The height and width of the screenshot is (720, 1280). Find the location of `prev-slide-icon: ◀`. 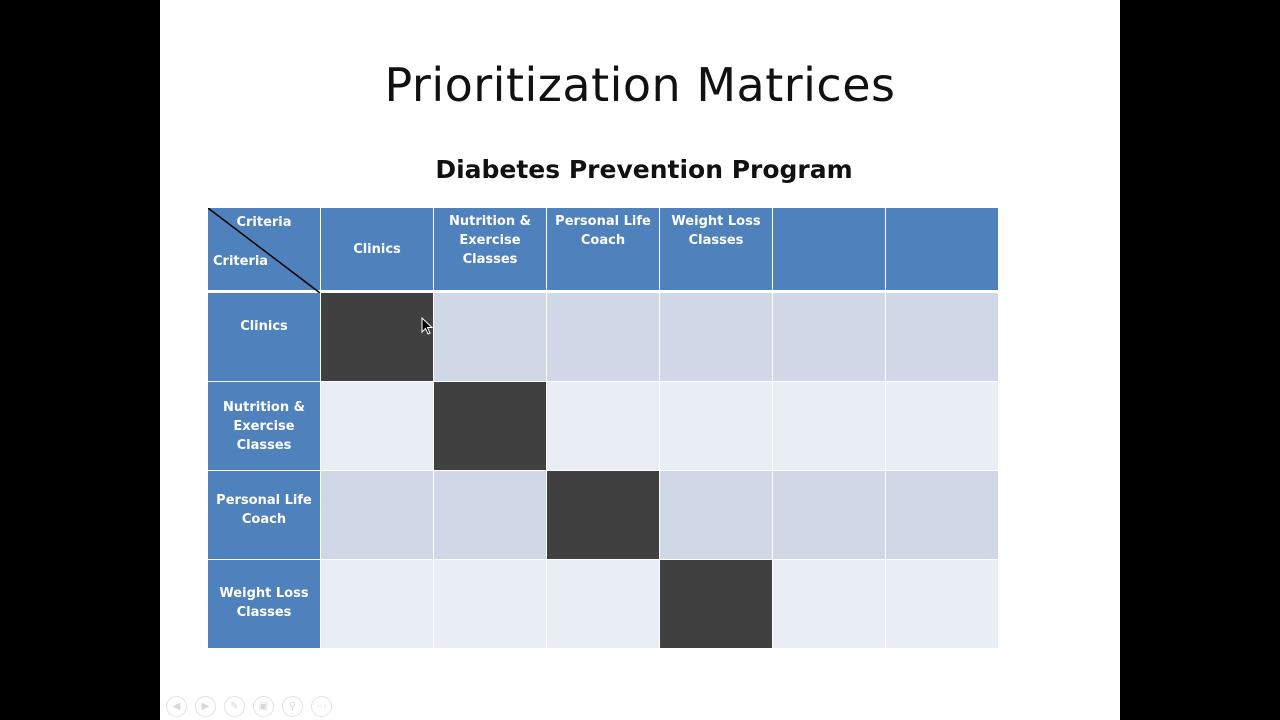

prev-slide-icon: ◀ is located at coordinates (176, 706).